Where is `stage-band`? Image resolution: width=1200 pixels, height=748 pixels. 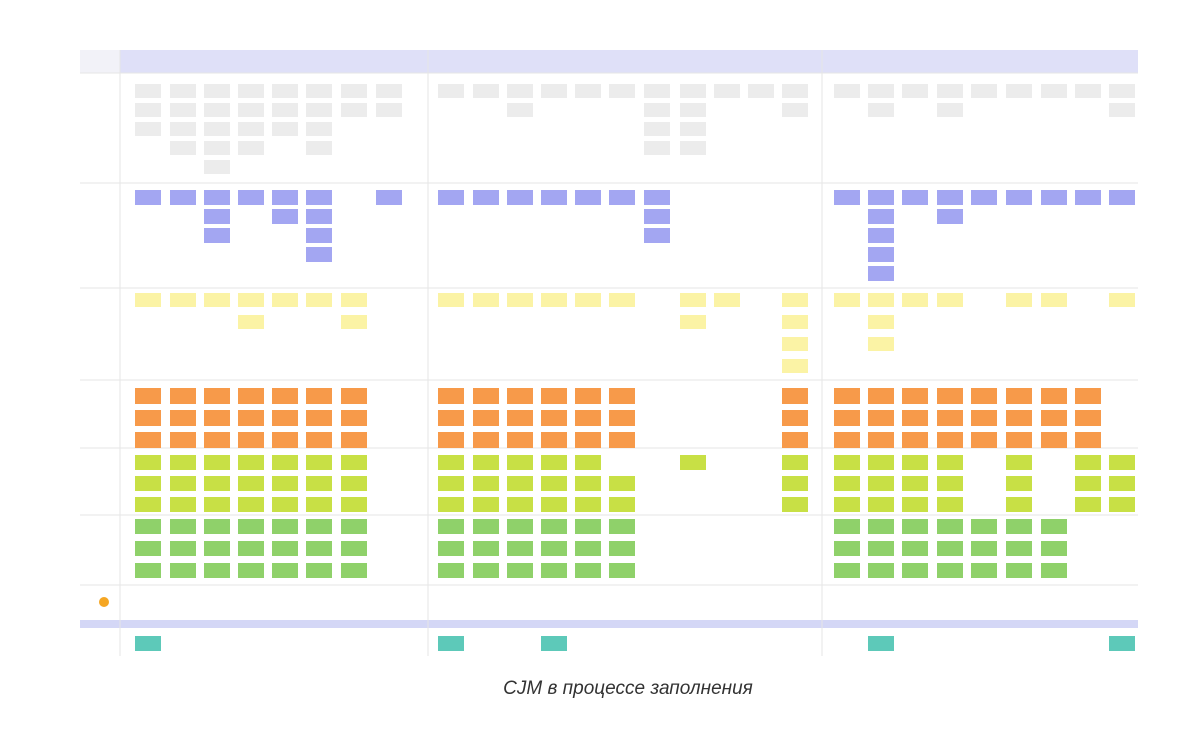
stage-band is located at coordinates (609, 624).